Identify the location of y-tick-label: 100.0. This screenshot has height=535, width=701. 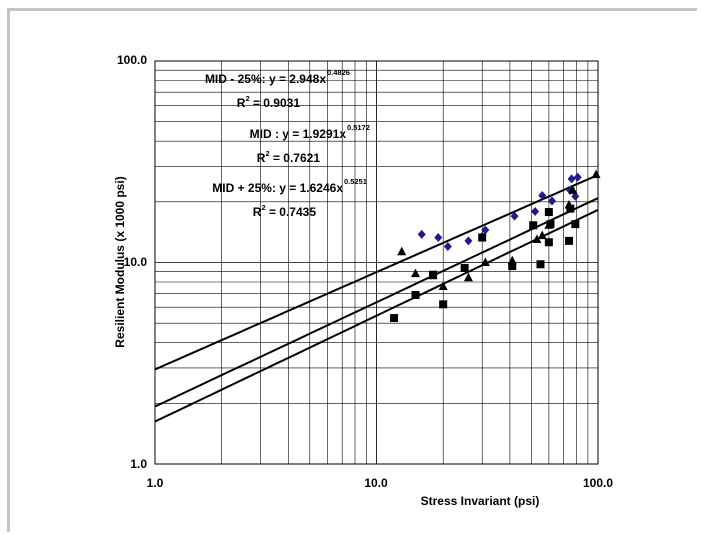
(132, 60).